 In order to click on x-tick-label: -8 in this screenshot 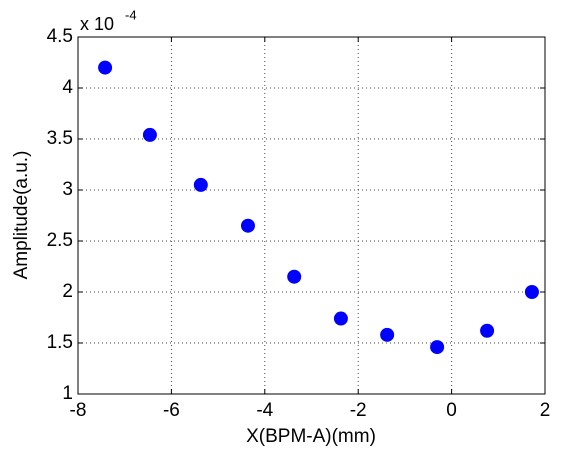, I will do `click(78, 410)`.